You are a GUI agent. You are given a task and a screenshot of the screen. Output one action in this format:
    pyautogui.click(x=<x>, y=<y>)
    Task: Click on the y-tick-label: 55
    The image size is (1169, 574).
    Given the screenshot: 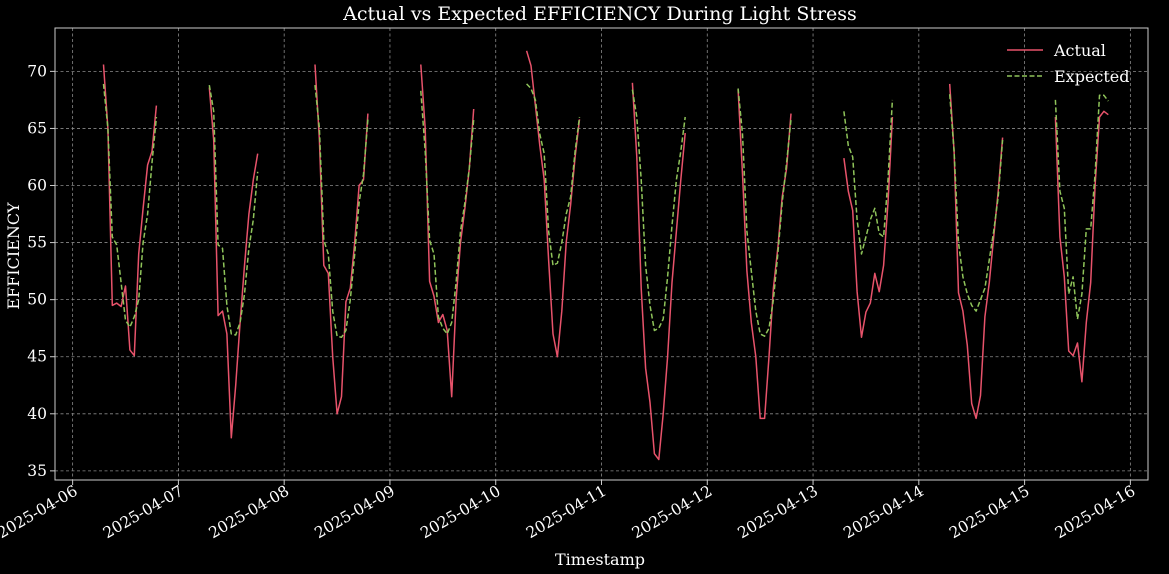 What is the action you would take?
    pyautogui.click(x=37, y=243)
    